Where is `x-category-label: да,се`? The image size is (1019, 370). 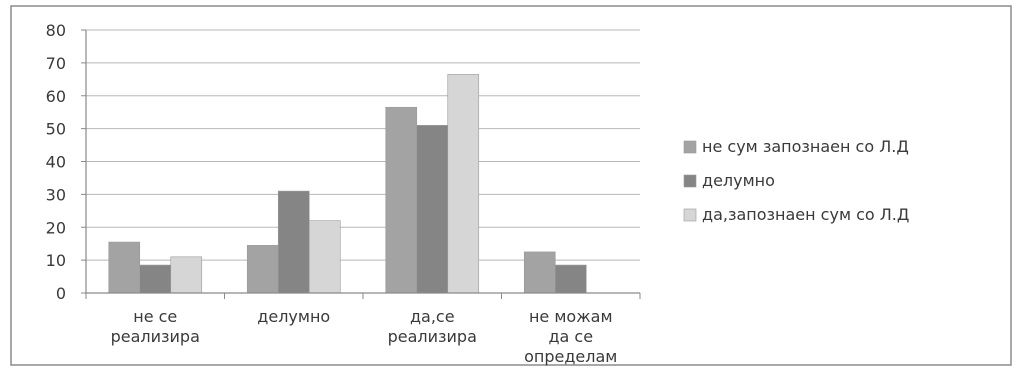
x-category-label: да,се is located at coordinates (432, 316).